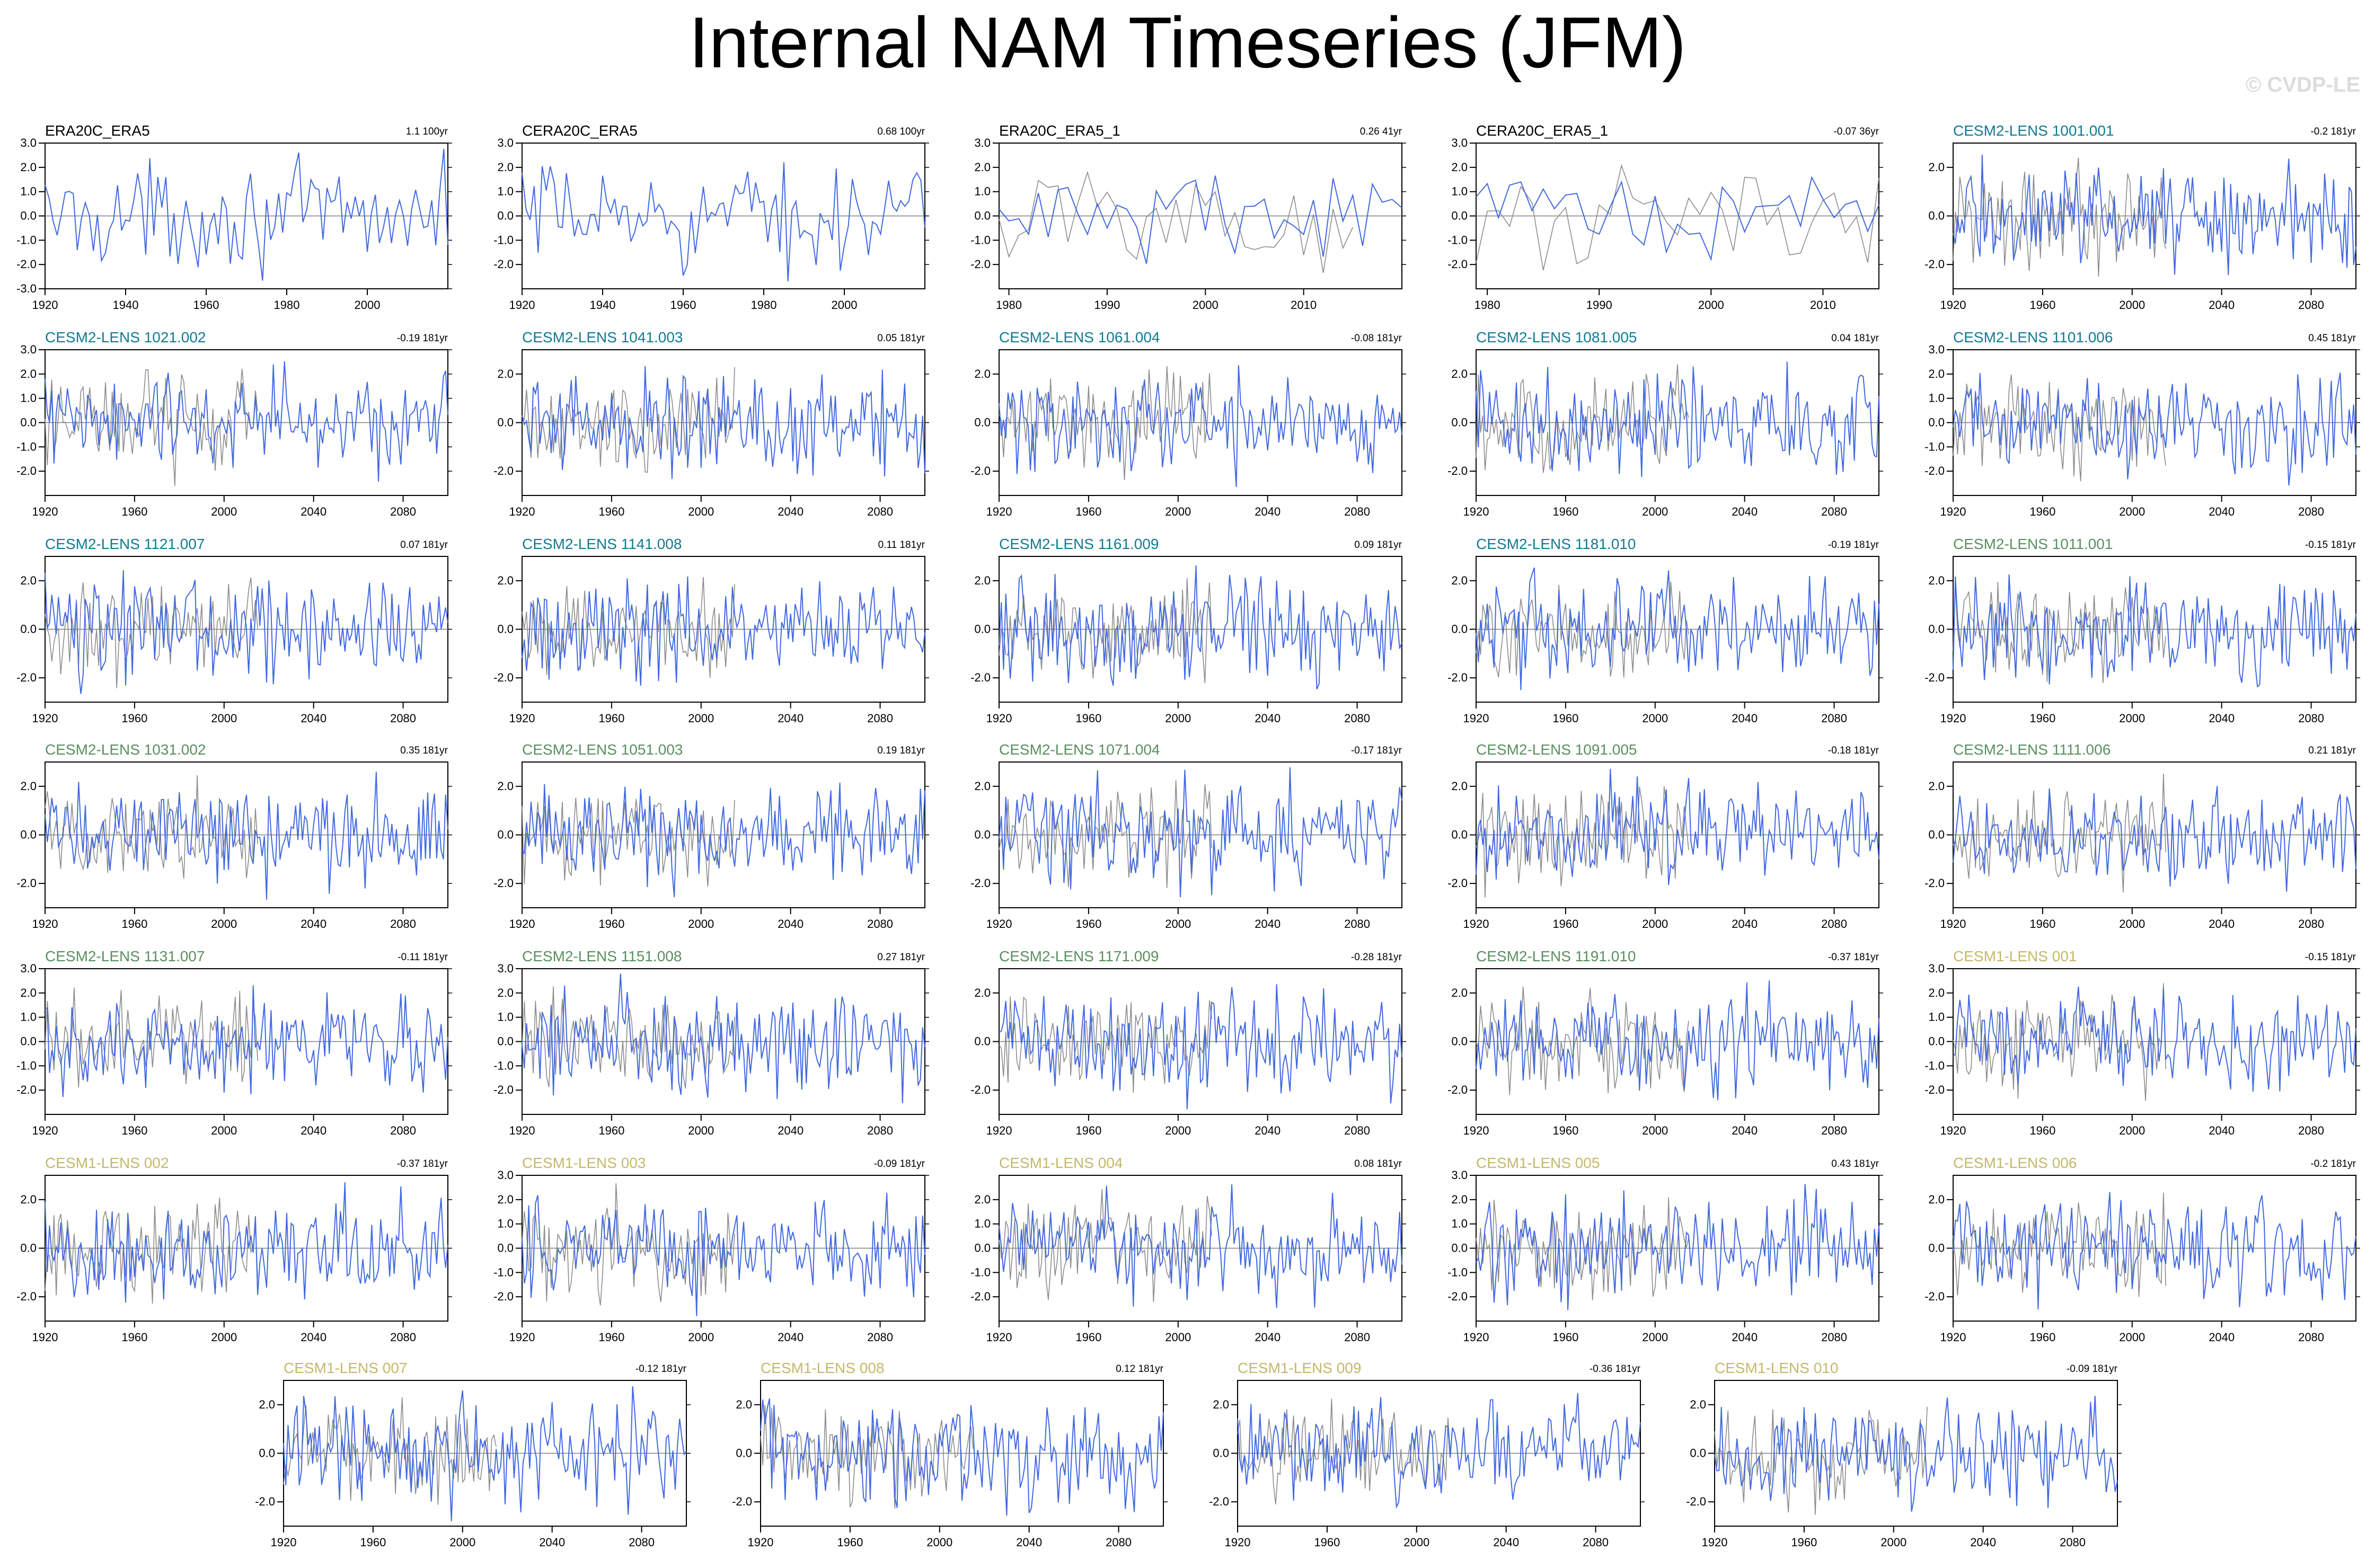  What do you see at coordinates (1299, 1368) in the screenshot?
I see `panel-title: CESM1-LENS 009` at bounding box center [1299, 1368].